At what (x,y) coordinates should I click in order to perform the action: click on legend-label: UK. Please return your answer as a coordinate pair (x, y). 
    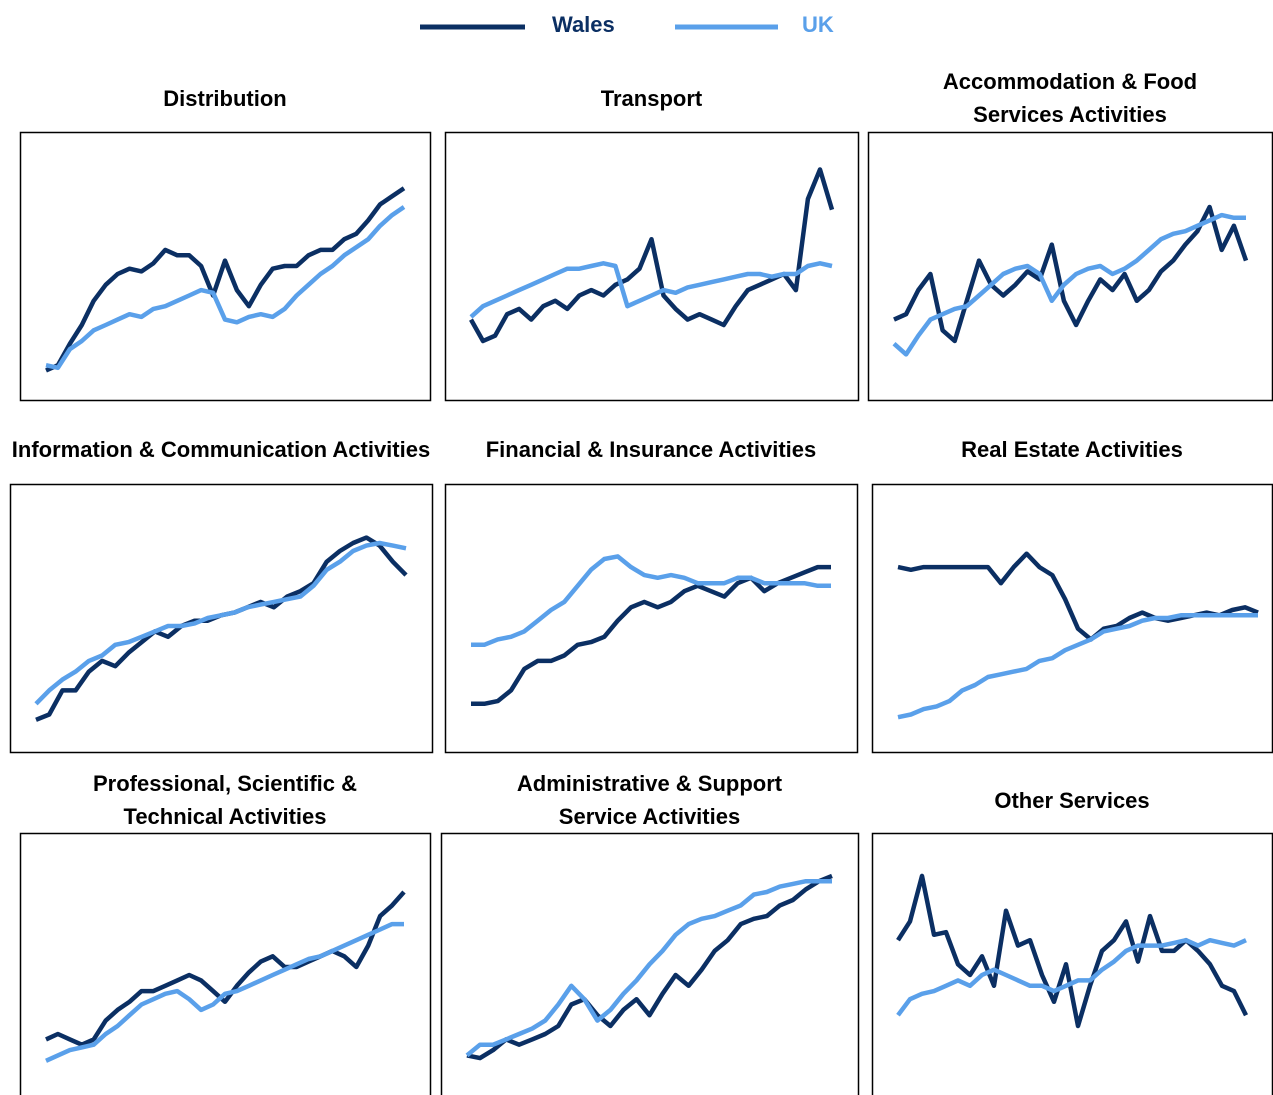
    Looking at the image, I should click on (818, 24).